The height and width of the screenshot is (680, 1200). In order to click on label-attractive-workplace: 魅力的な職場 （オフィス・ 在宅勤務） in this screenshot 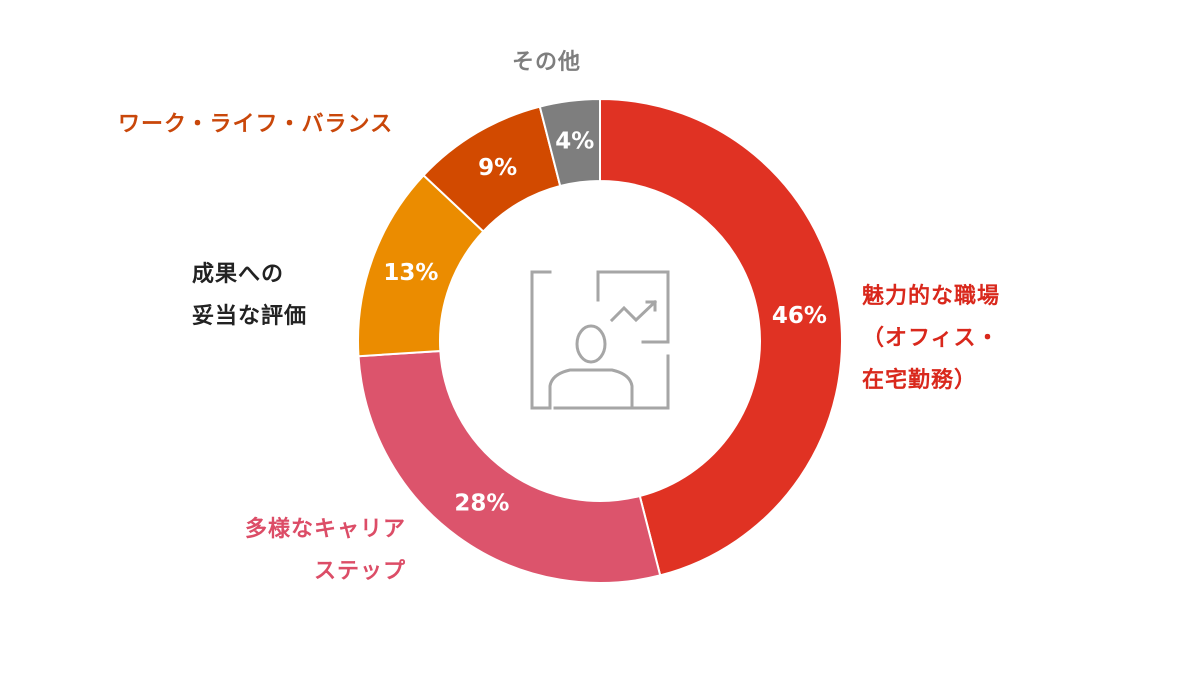, I will do `click(931, 338)`.